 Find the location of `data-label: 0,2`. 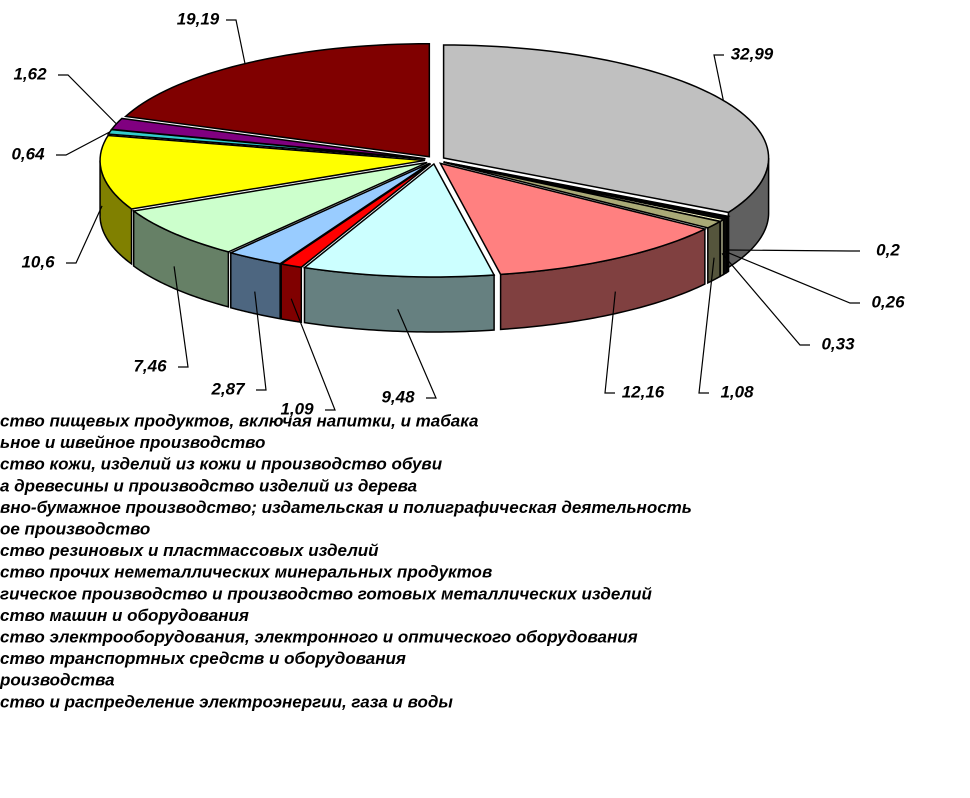

data-label: 0,2 is located at coordinates (888, 249).